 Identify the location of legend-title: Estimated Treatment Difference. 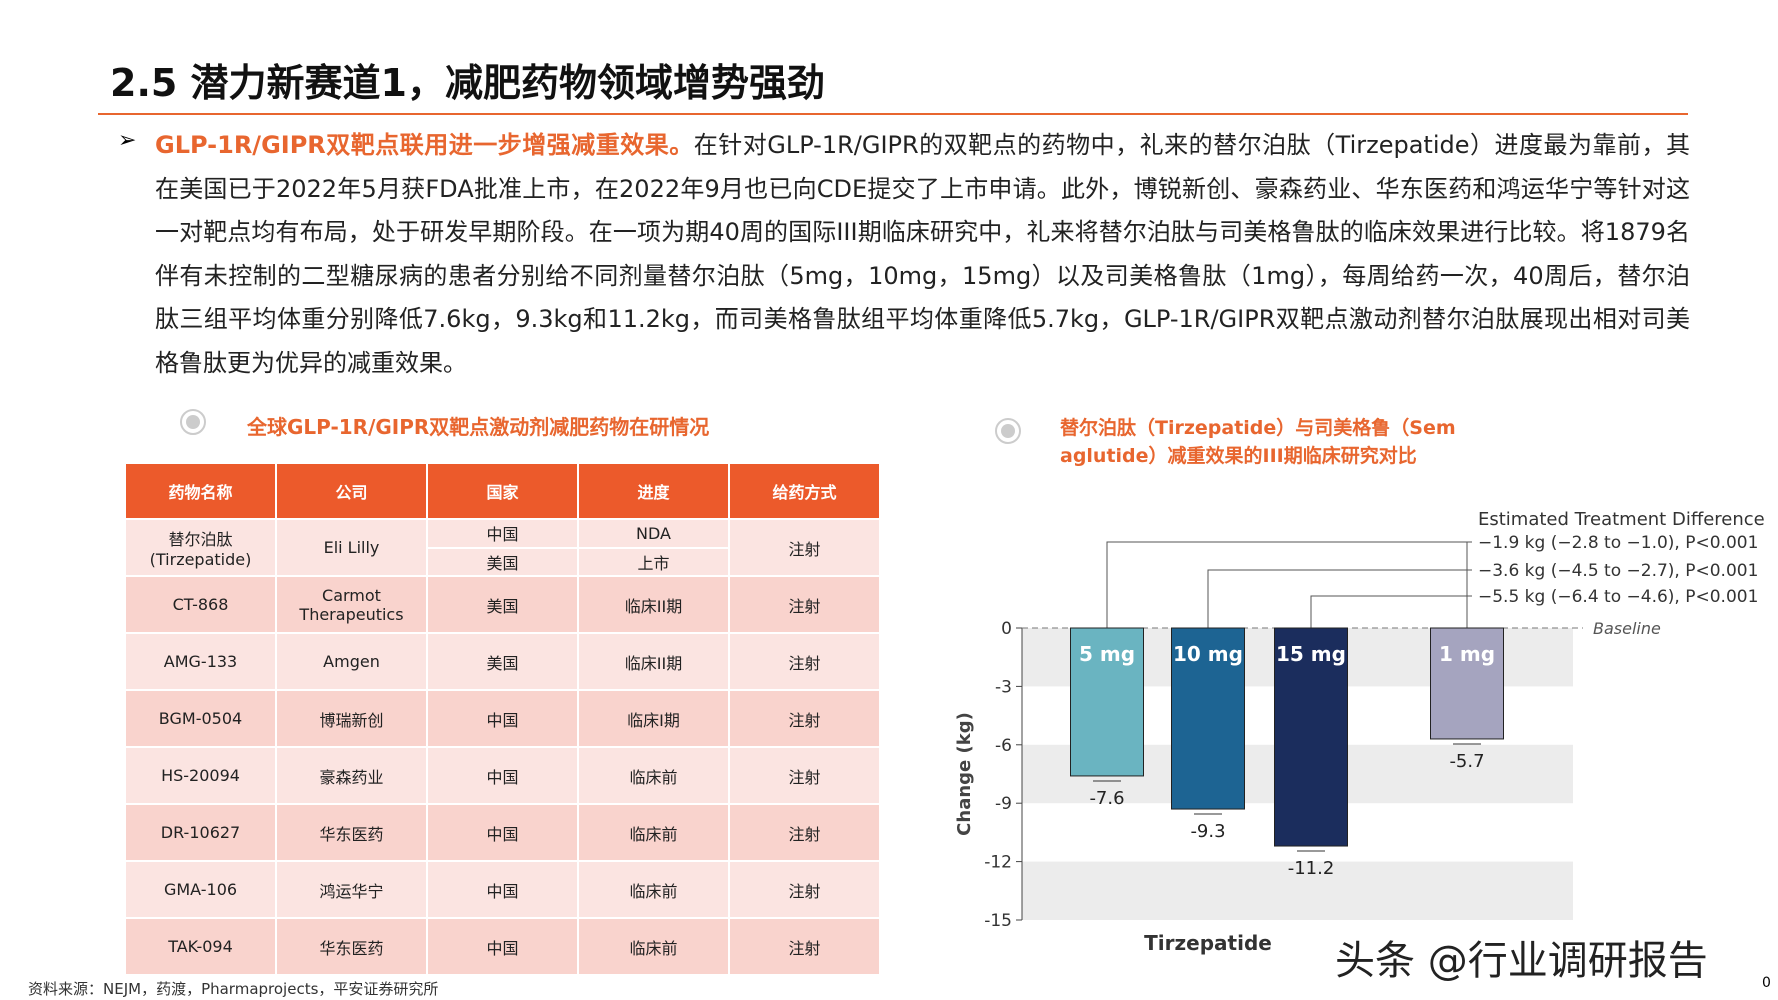
(1621, 519).